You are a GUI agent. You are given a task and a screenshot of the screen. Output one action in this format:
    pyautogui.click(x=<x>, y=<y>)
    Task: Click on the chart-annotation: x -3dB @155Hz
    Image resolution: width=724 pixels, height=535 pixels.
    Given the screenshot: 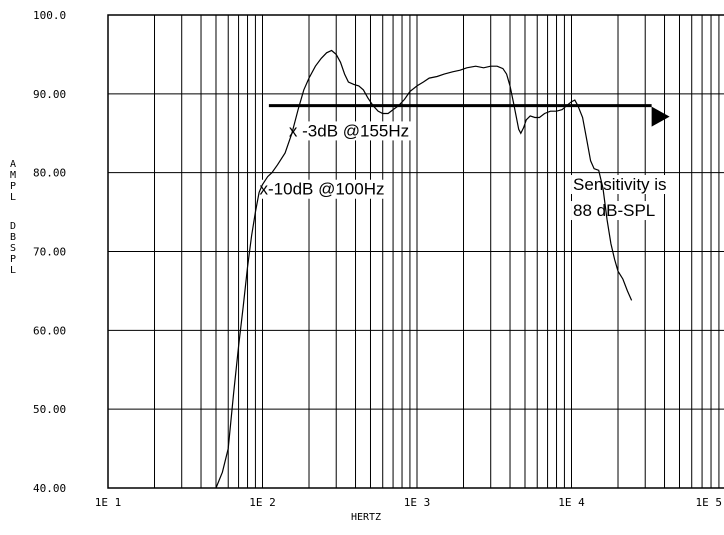 What is the action you would take?
    pyautogui.click(x=349, y=130)
    